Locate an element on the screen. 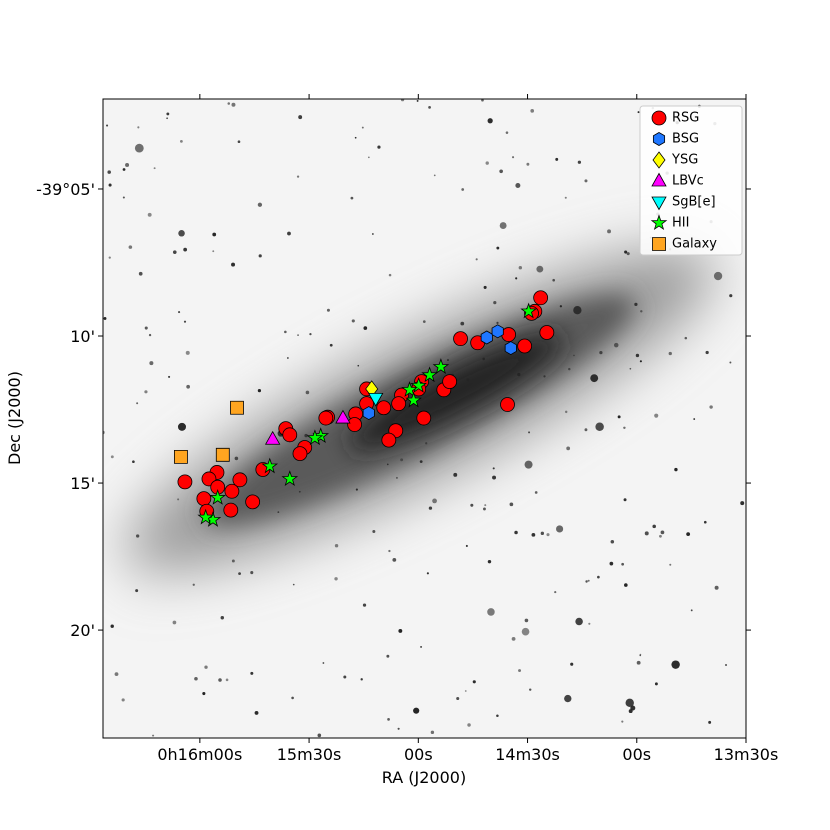 The height and width of the screenshot is (830, 830). x-tick-label: 15m30s is located at coordinates (309, 754).